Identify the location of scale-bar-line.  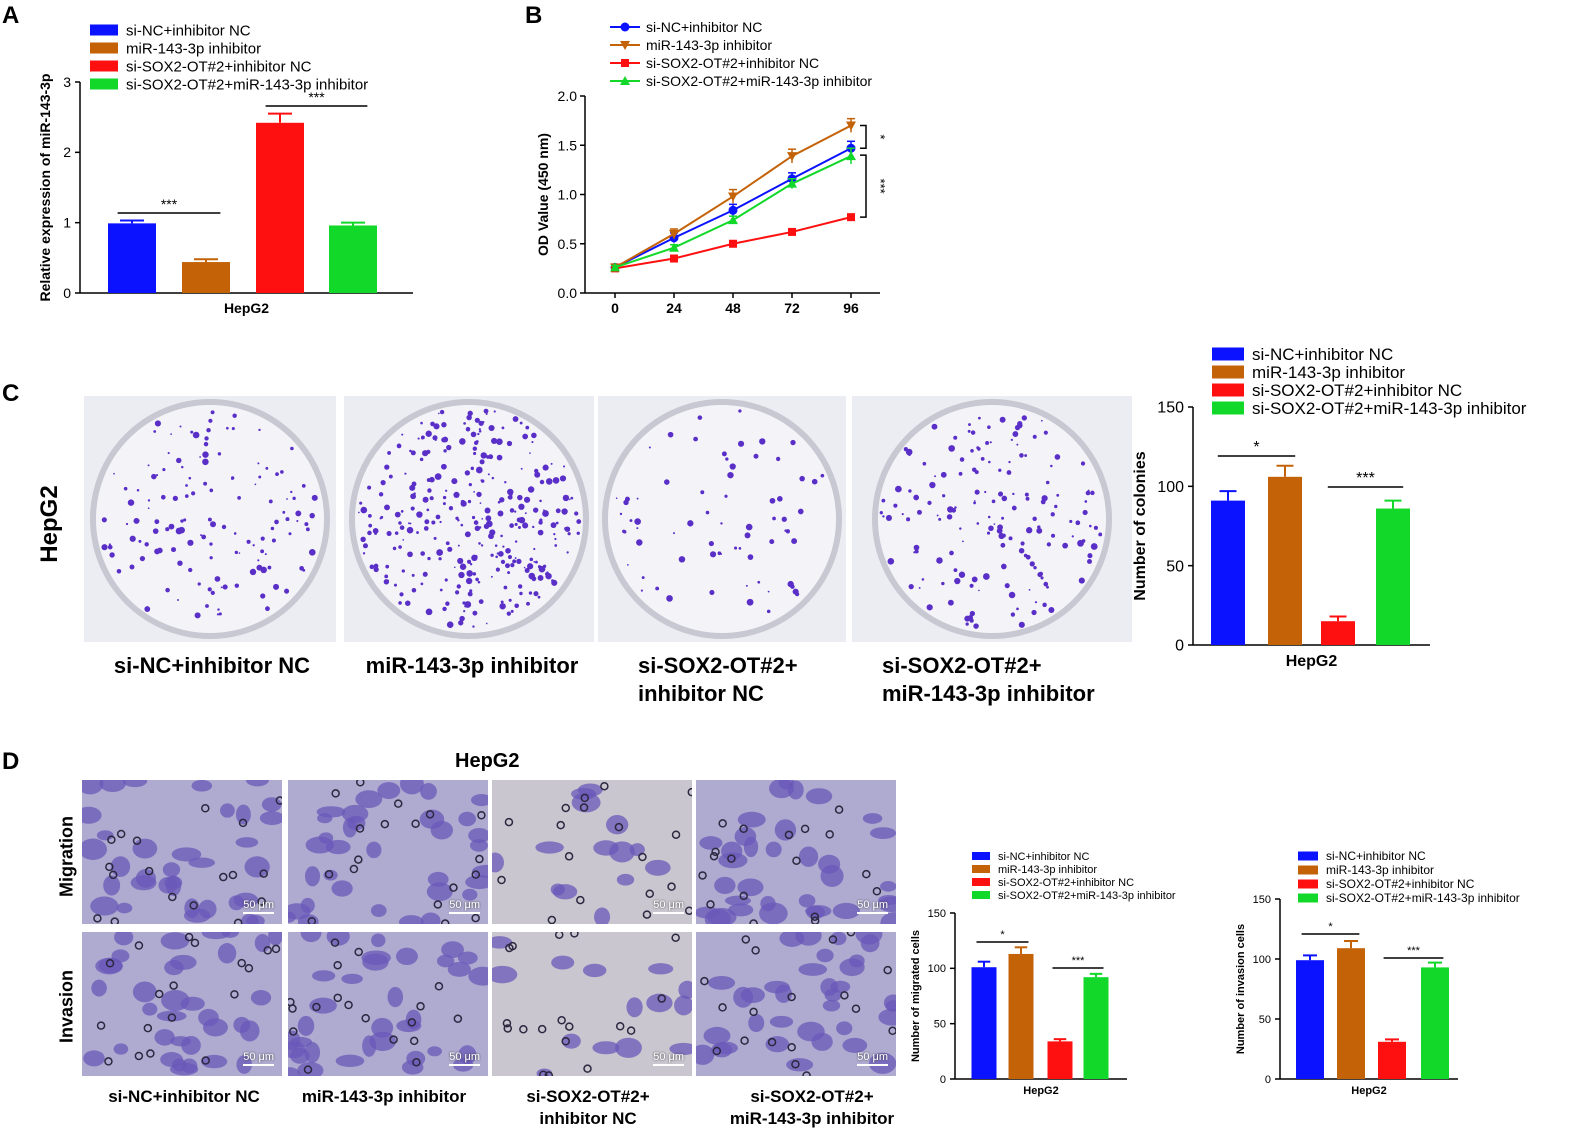
(464, 1065).